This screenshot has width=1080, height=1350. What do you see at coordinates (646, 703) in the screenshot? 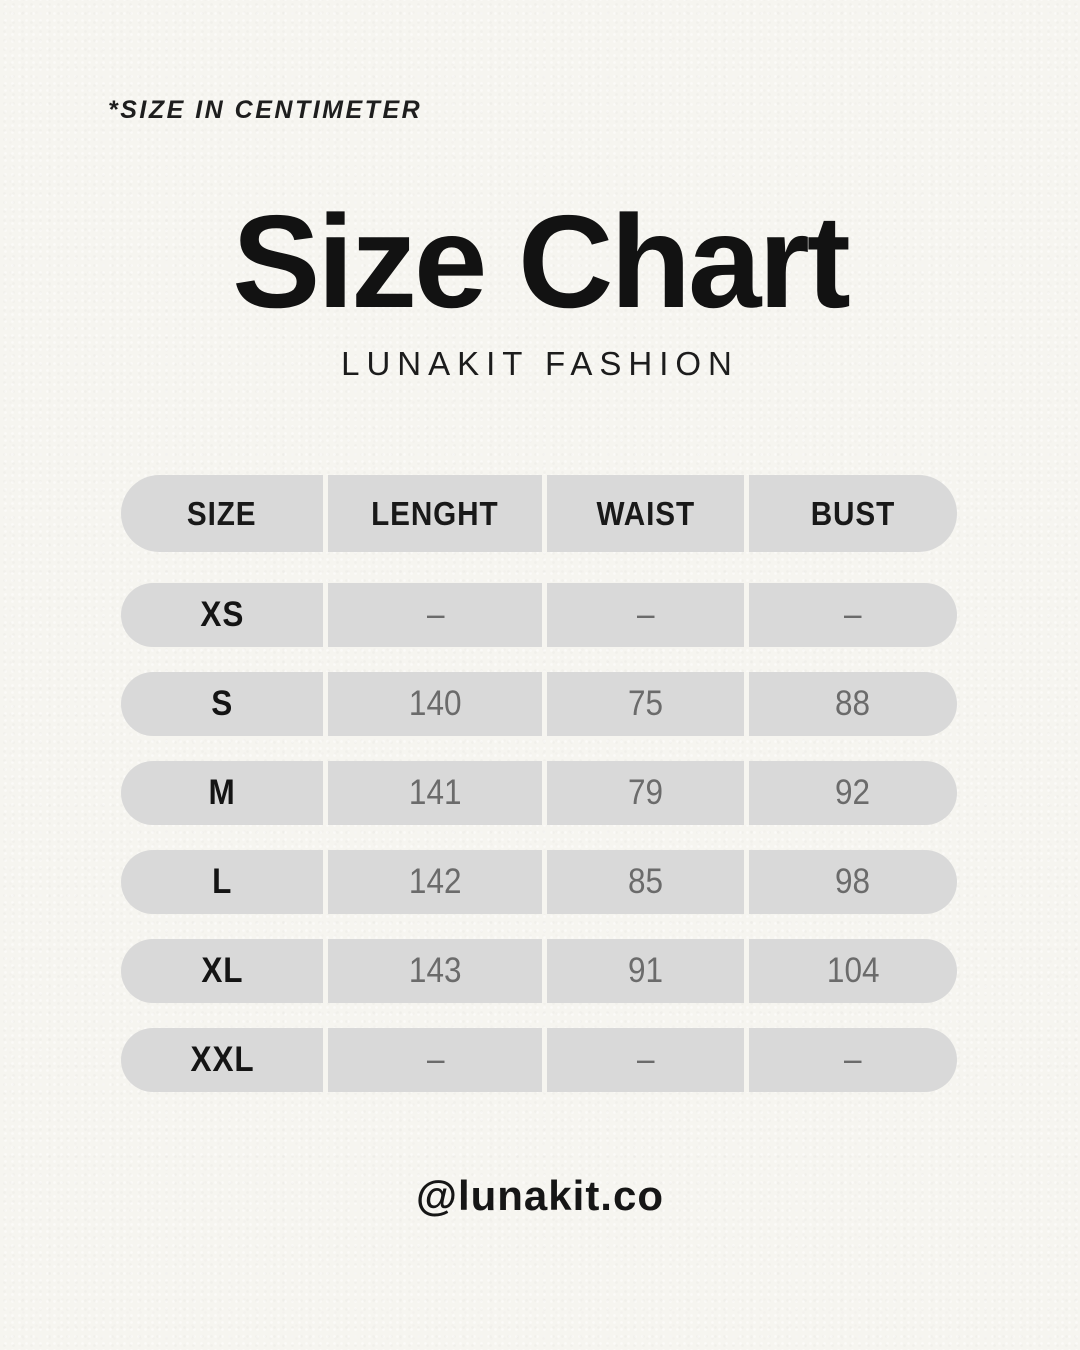
I see `waist-value: 75` at bounding box center [646, 703].